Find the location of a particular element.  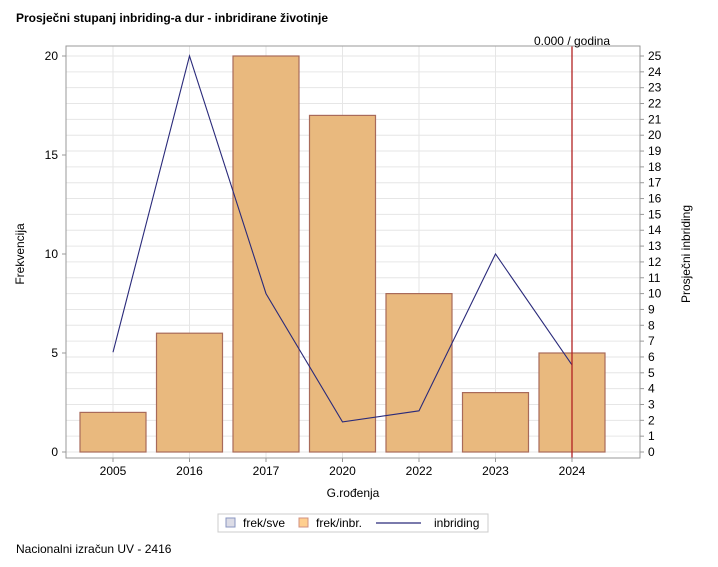

y2-tick-label: 8 is located at coordinates (651, 325).